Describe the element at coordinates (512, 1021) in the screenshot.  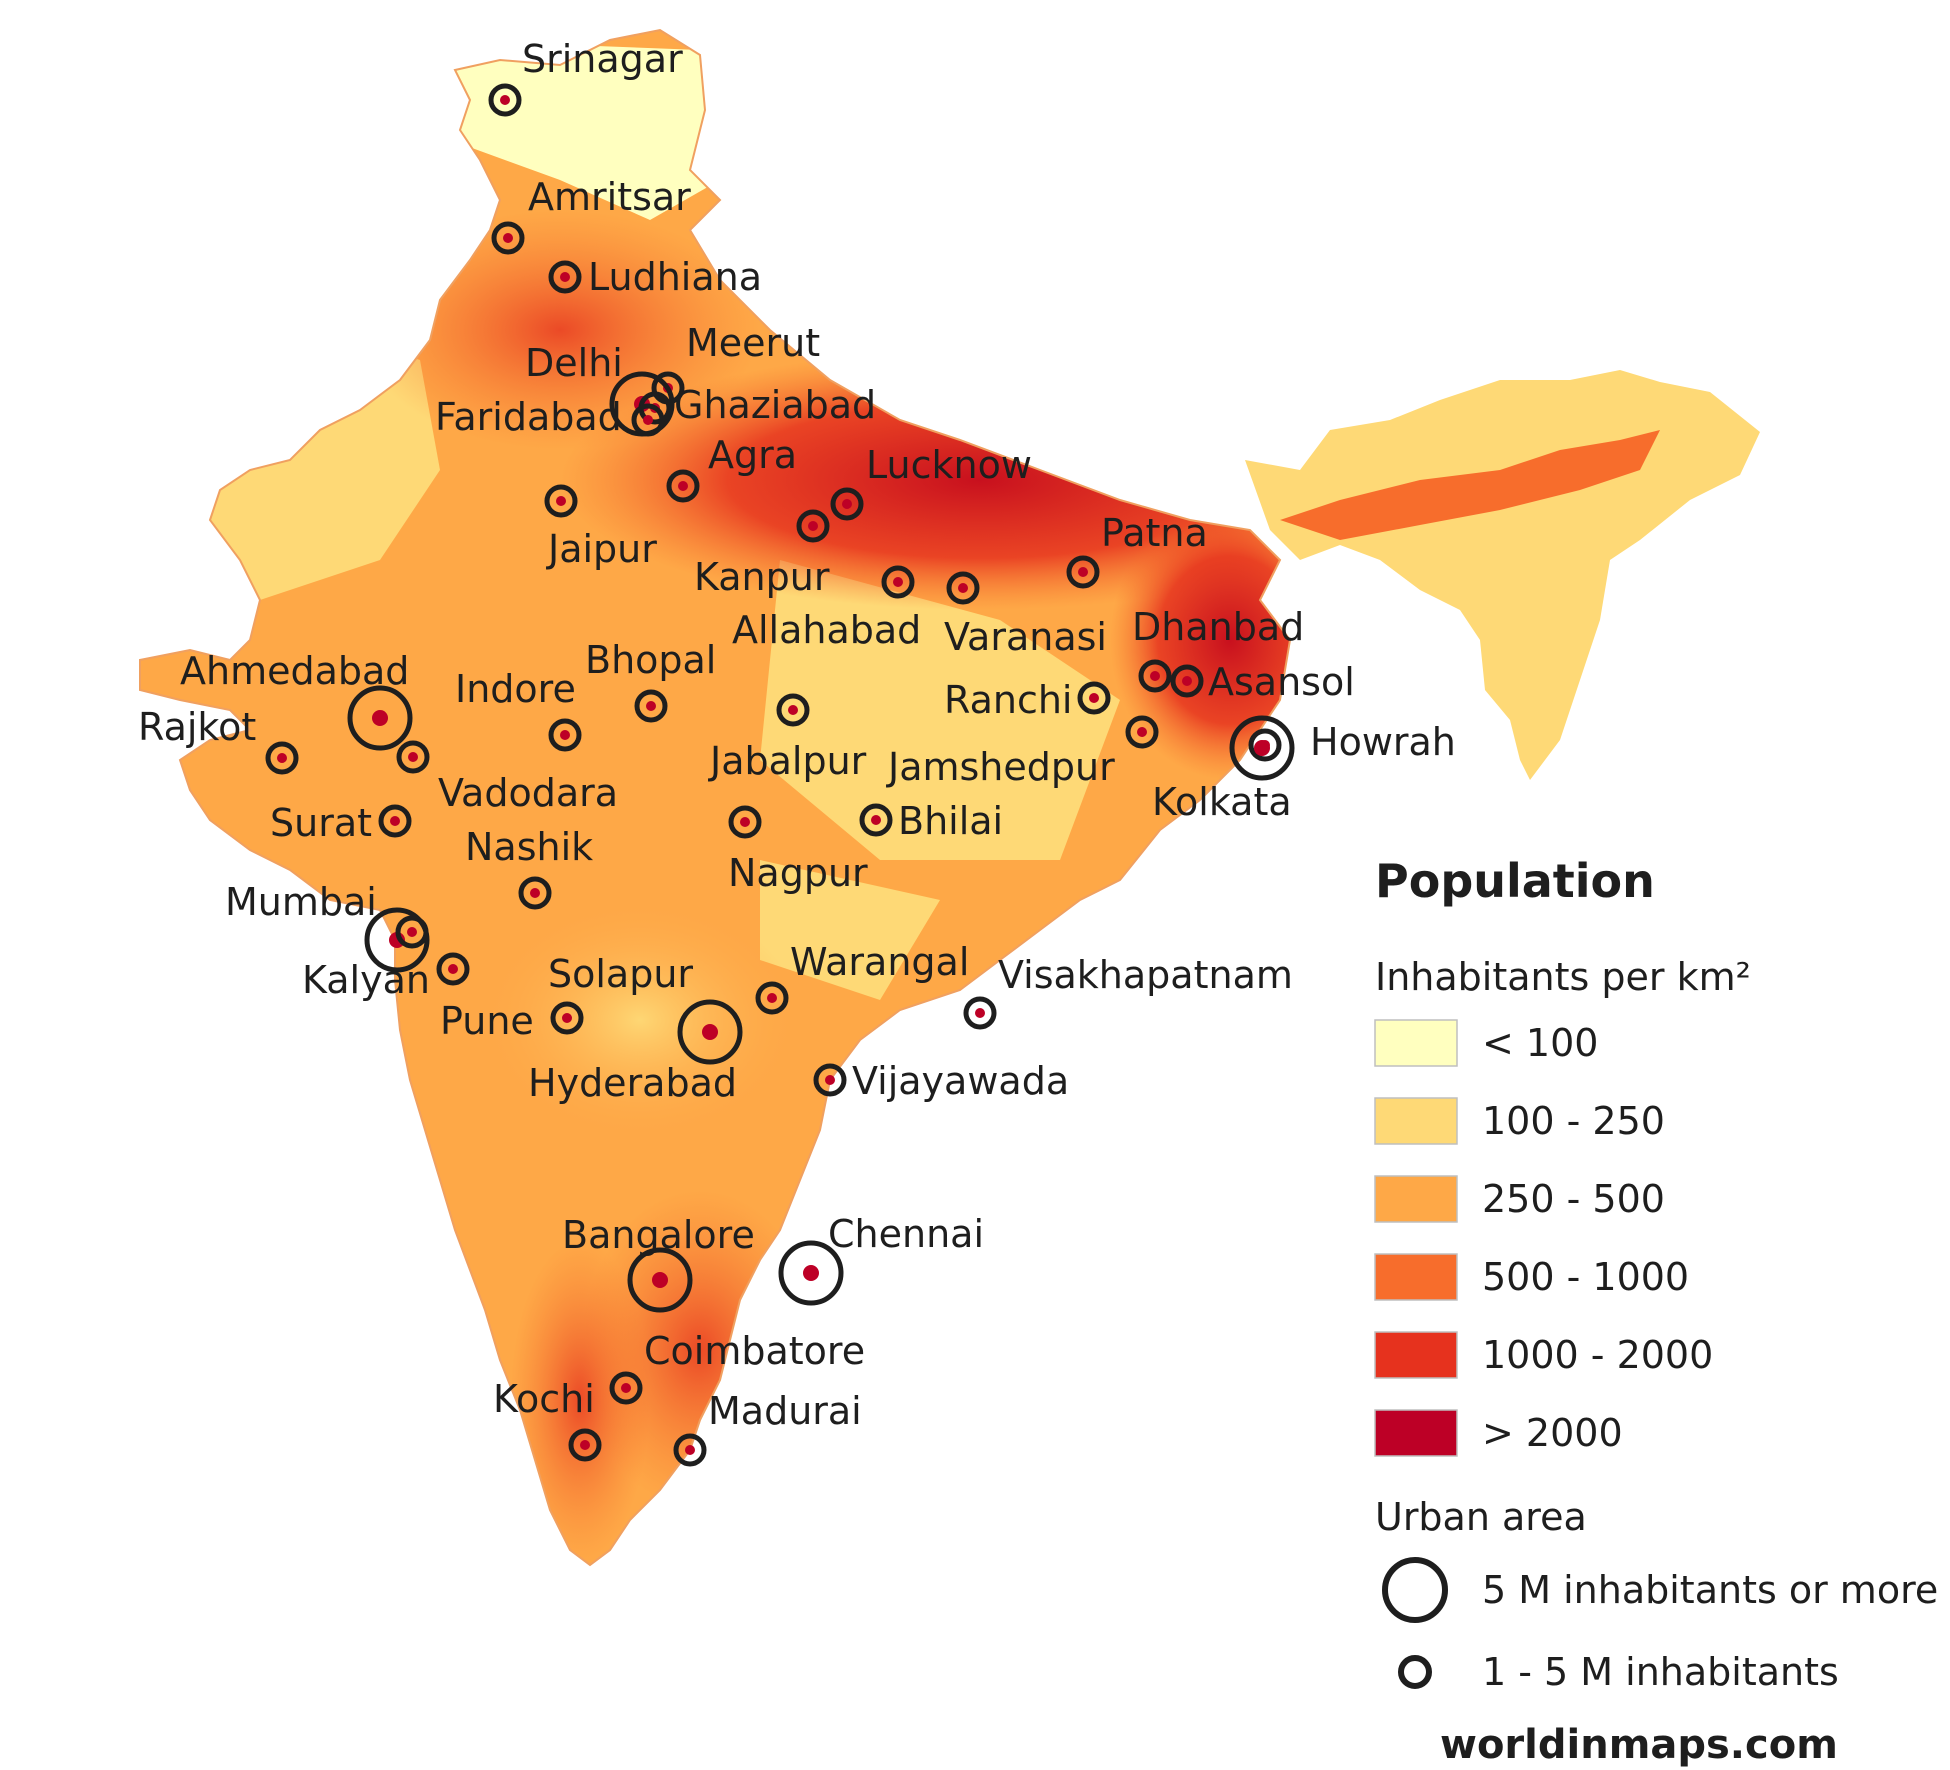
I see `city-pune: Pune` at that location.